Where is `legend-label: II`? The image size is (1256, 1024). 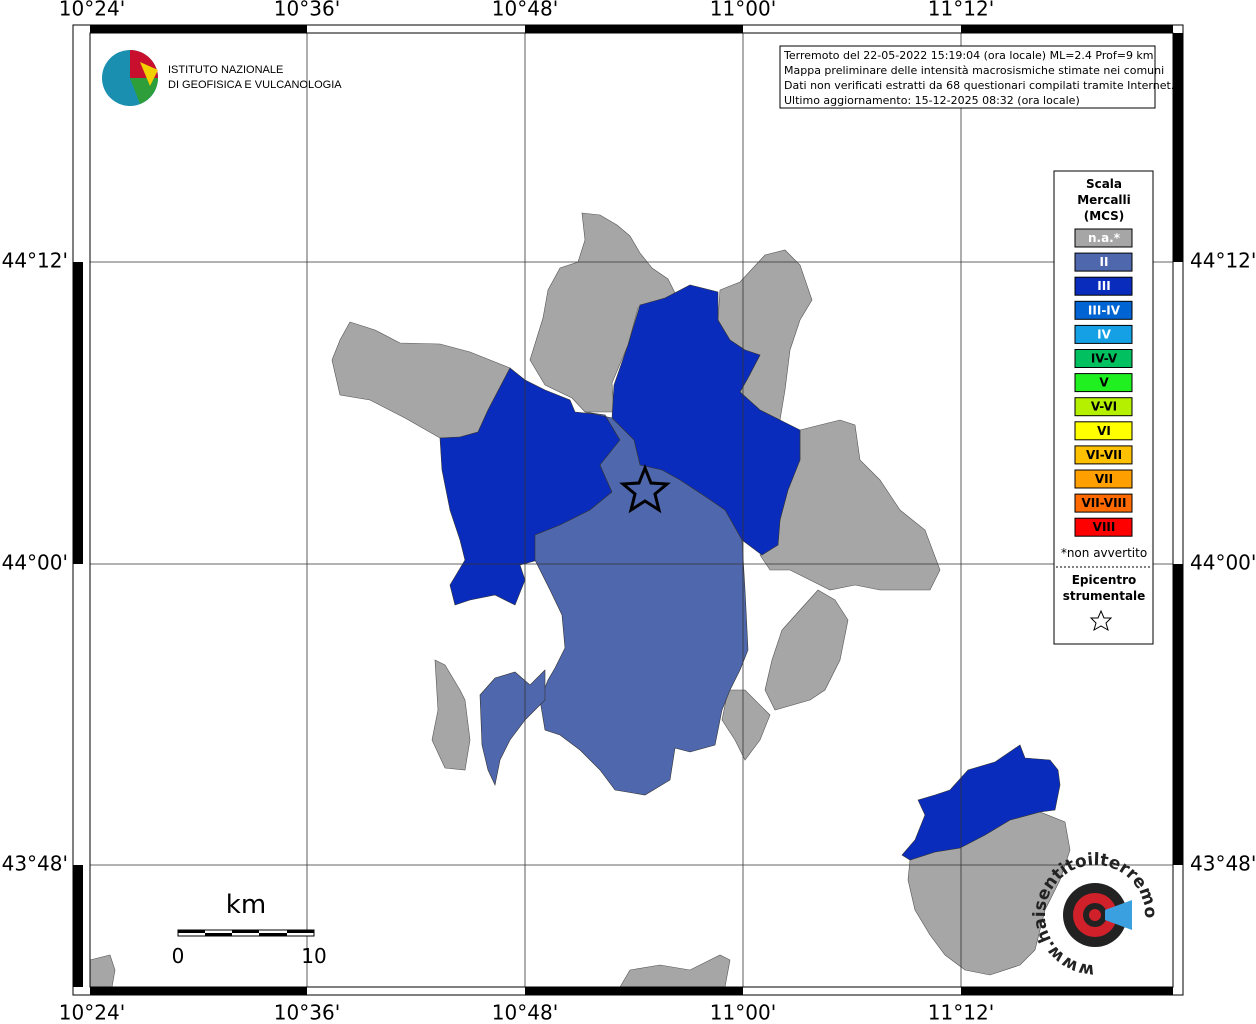 legend-label: II is located at coordinates (1104, 262).